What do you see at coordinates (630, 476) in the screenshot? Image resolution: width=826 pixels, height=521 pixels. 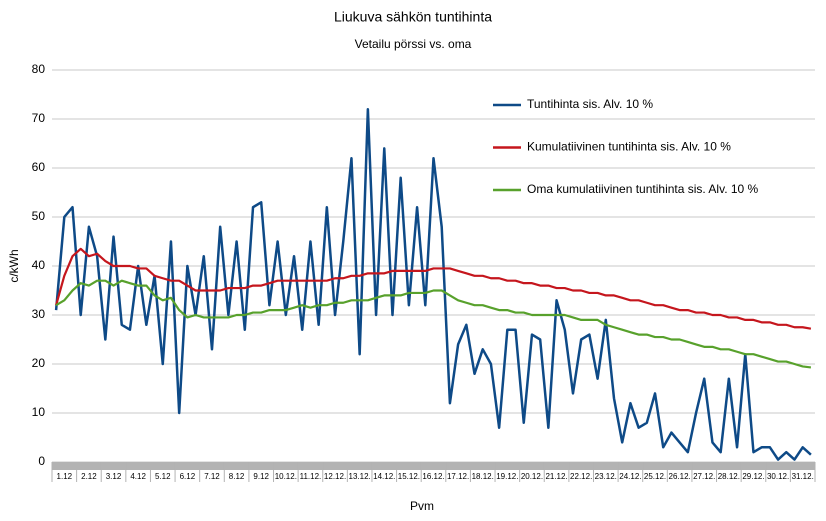 I see `x-tick-label: 24.12.` at bounding box center [630, 476].